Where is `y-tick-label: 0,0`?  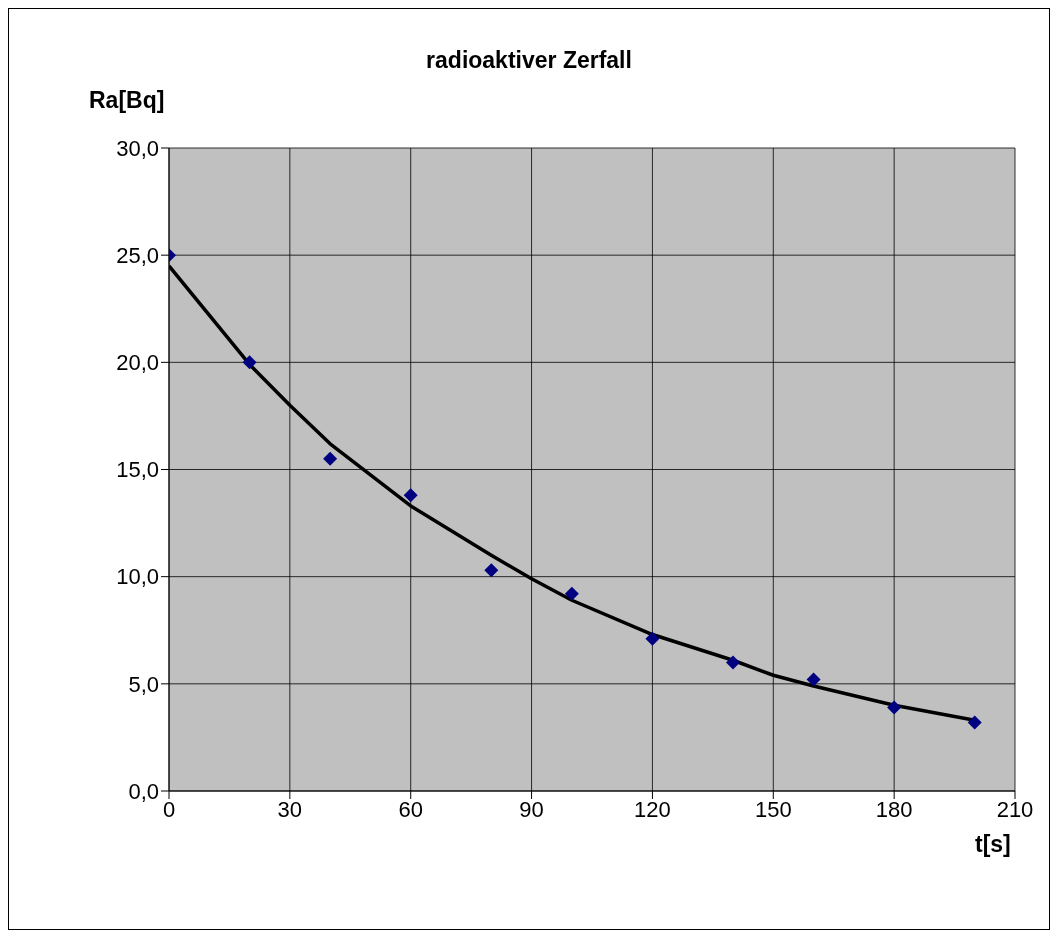
y-tick-label: 0,0 is located at coordinates (143, 791).